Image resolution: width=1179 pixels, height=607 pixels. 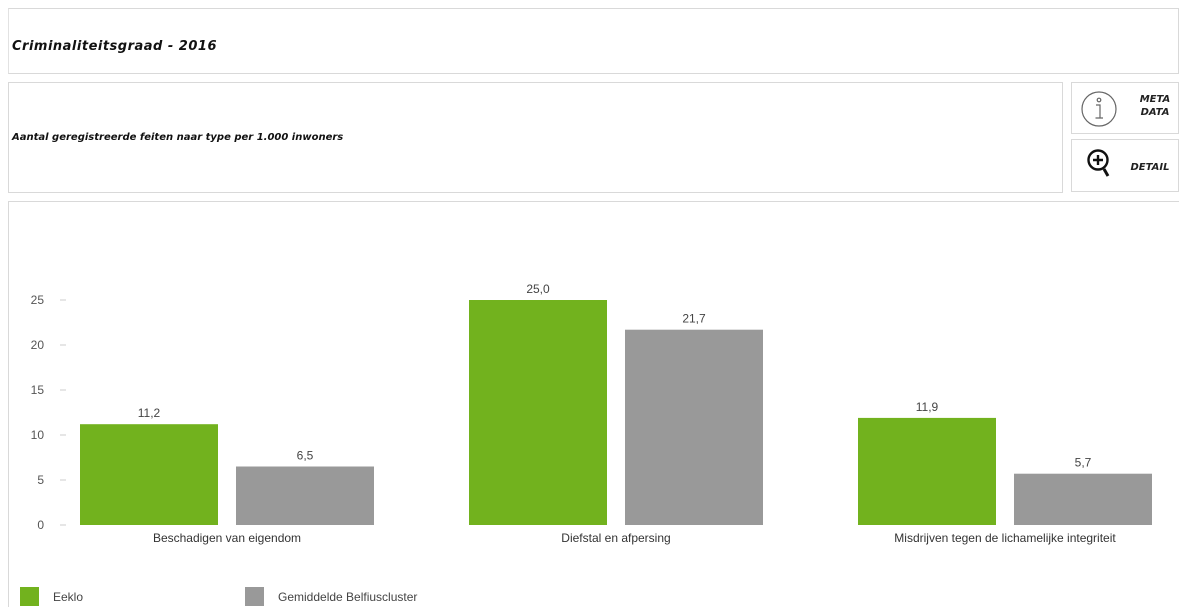 What do you see at coordinates (114, 46) in the screenshot?
I see `chart-title: Criminaliteitsgraad - 2016` at bounding box center [114, 46].